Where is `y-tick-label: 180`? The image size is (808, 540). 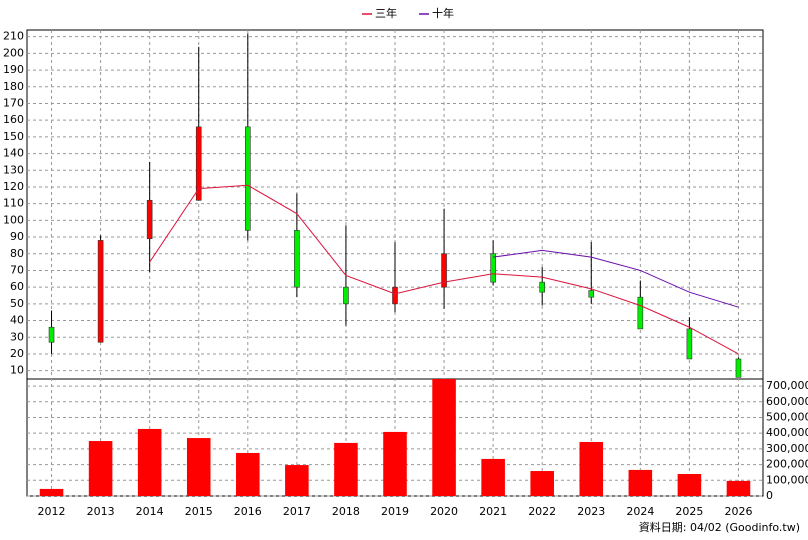 y-tick-label: 180 is located at coordinates (13, 86).